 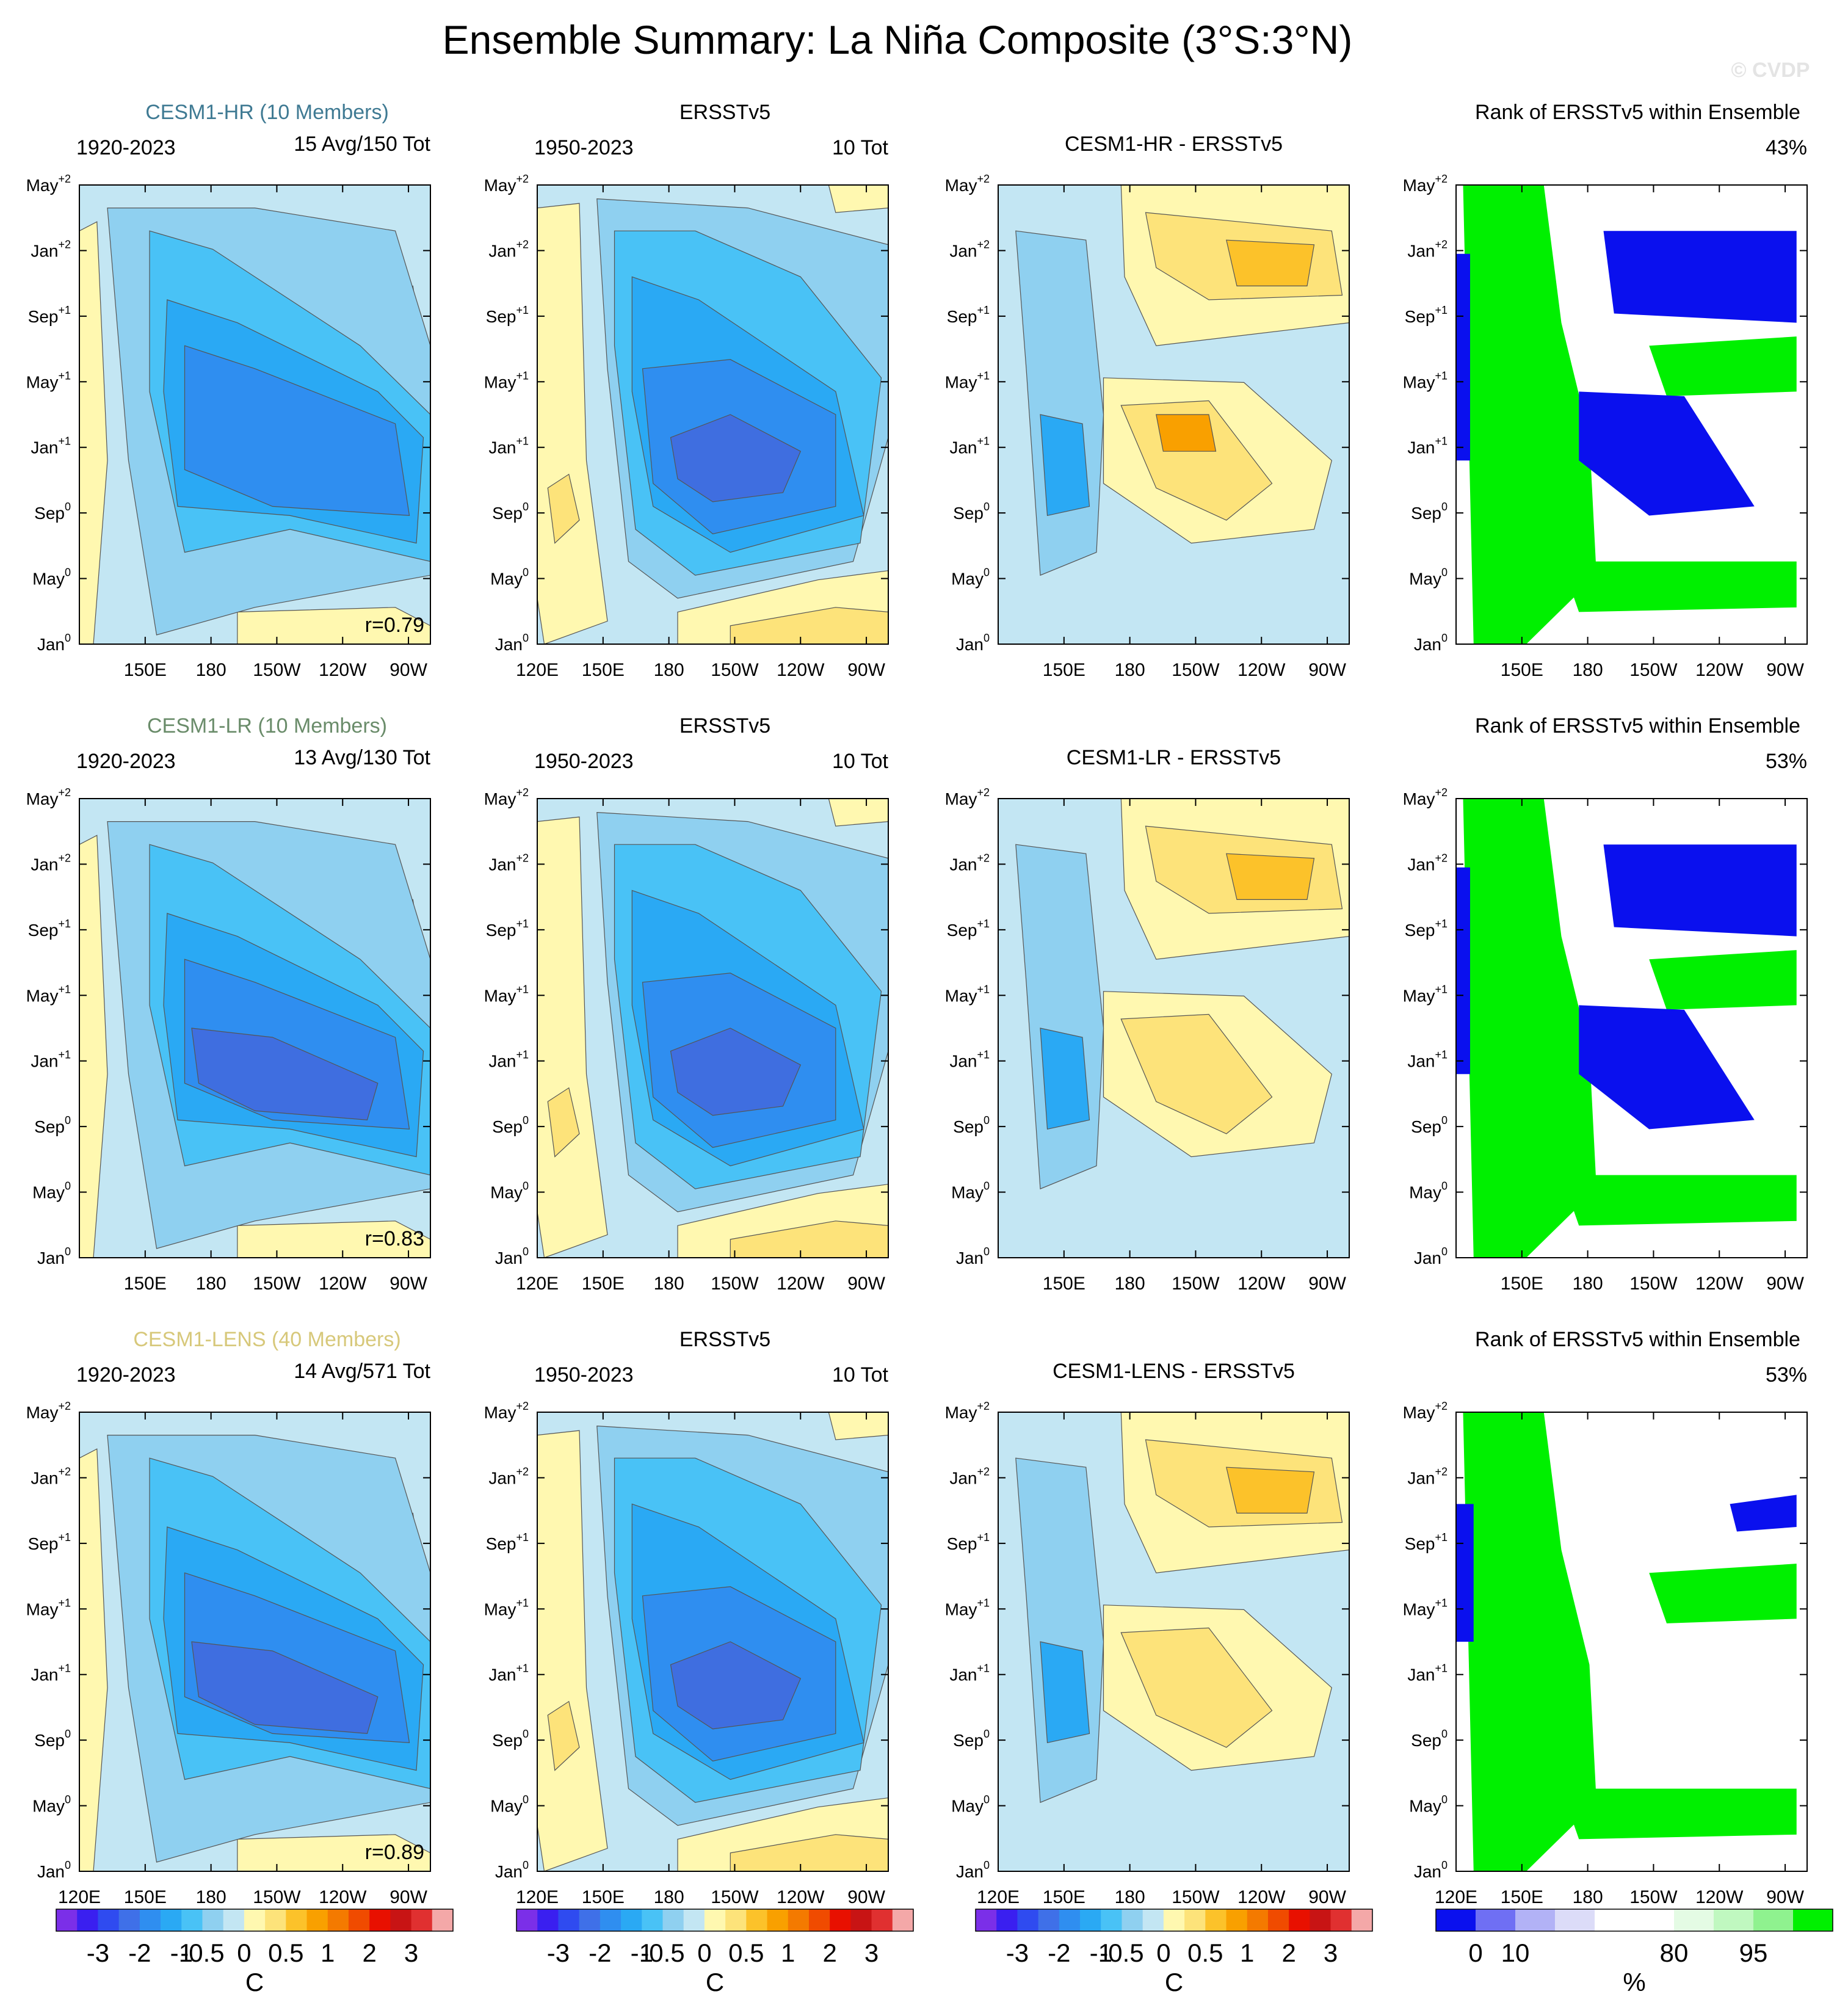 I want to click on model-title: CESM1-LENS (40 Members), so click(x=266, y=1339).